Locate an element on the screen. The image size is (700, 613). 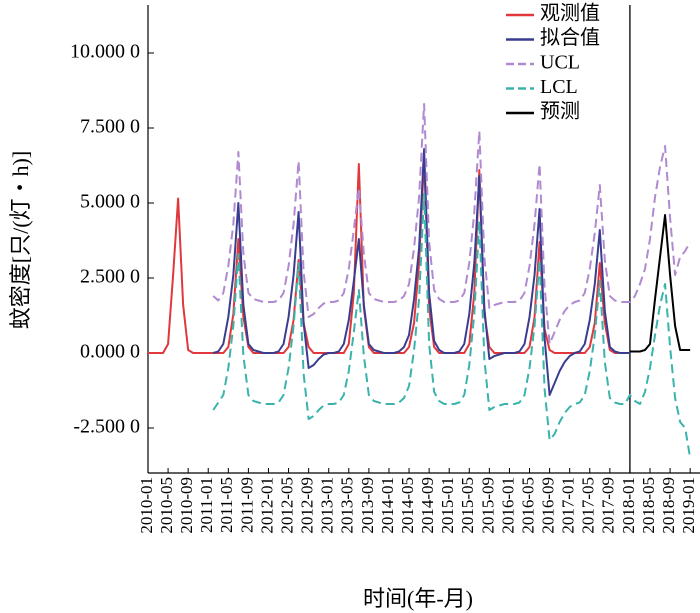
legend-label: 拟合值 is located at coordinates (570, 37).